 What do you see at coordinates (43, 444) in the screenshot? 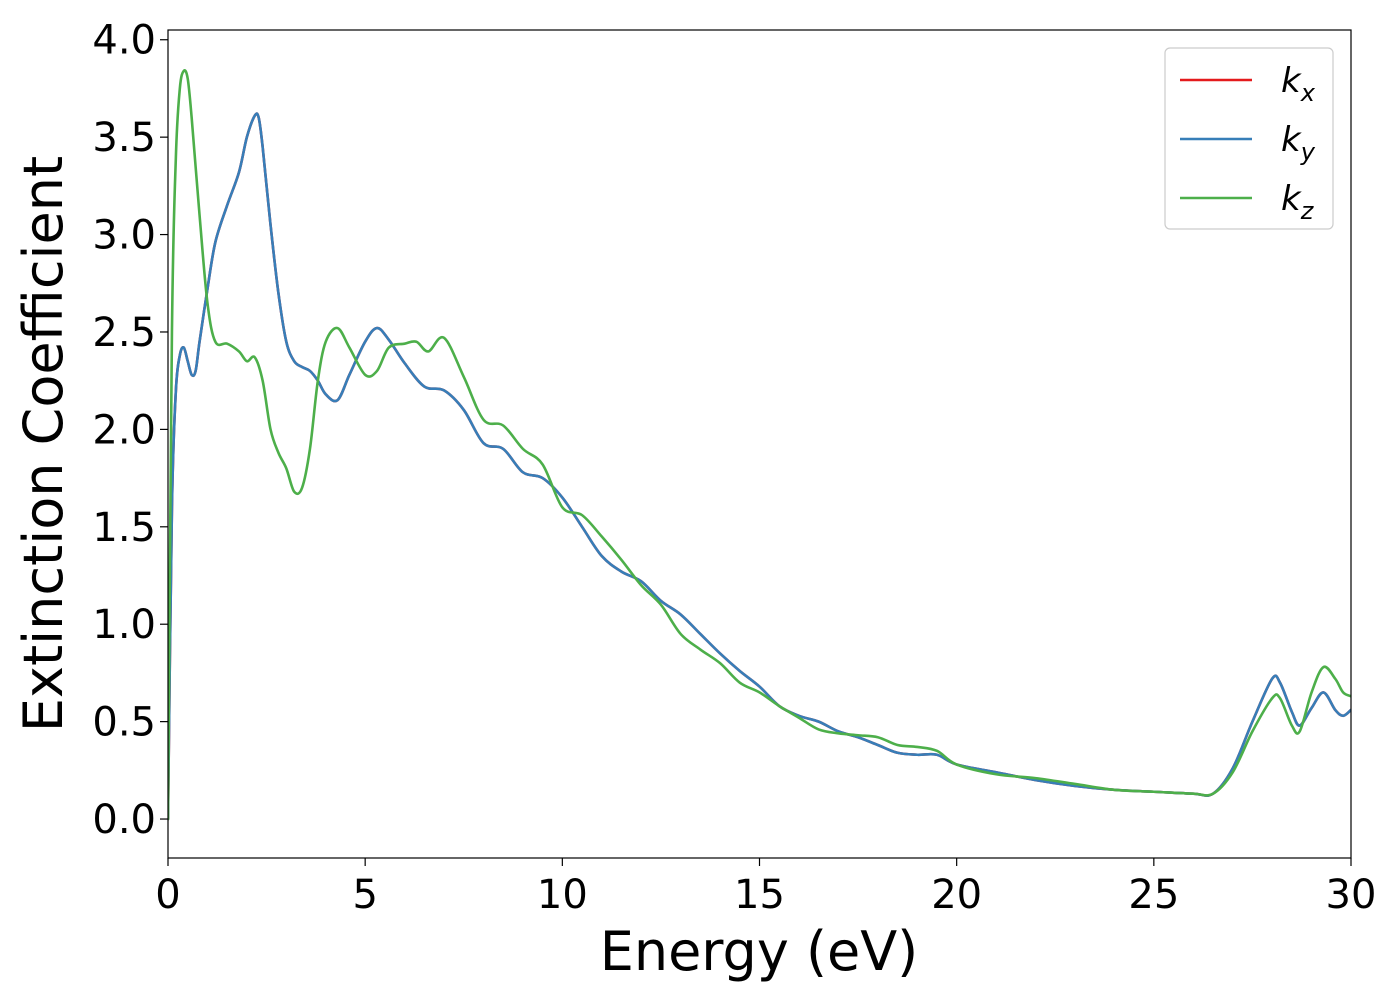
I see `y-axis-label: Extinction Coefficient` at bounding box center [43, 444].